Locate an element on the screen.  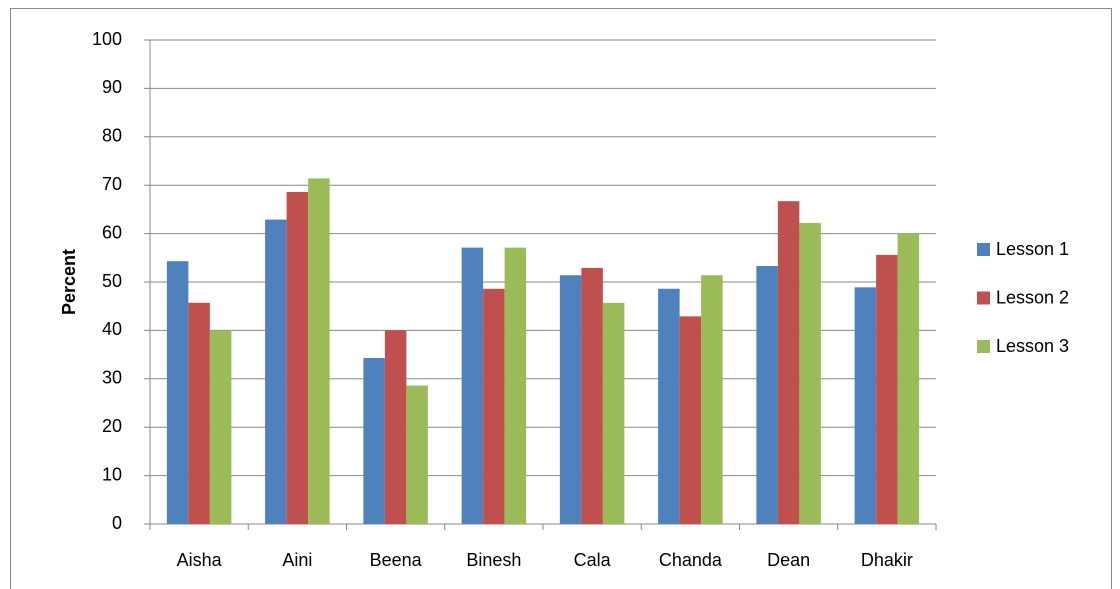
x-tick-label: Aisha is located at coordinates (200, 560).